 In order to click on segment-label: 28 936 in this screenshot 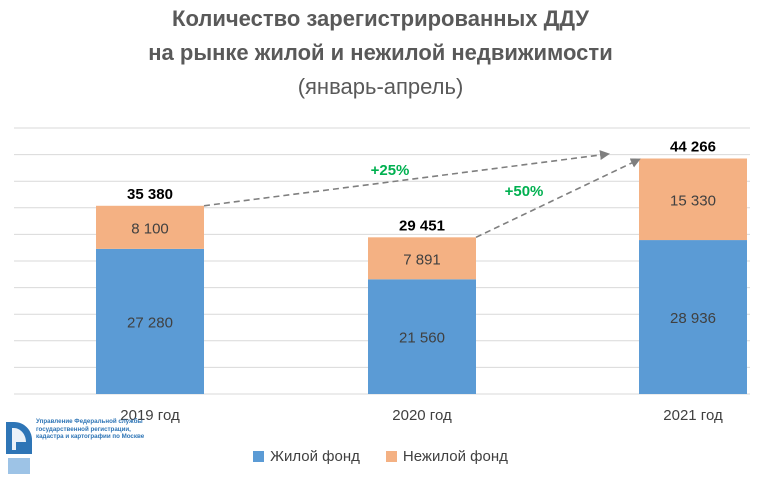, I will do `click(693, 318)`.